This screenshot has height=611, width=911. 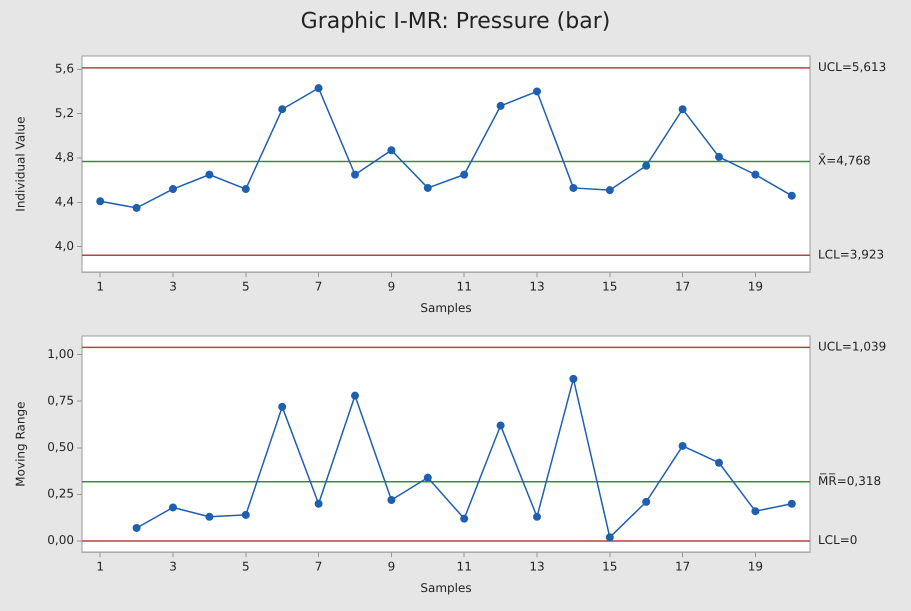 I want to click on ref-line-label: X̄=4,768, so click(x=844, y=160).